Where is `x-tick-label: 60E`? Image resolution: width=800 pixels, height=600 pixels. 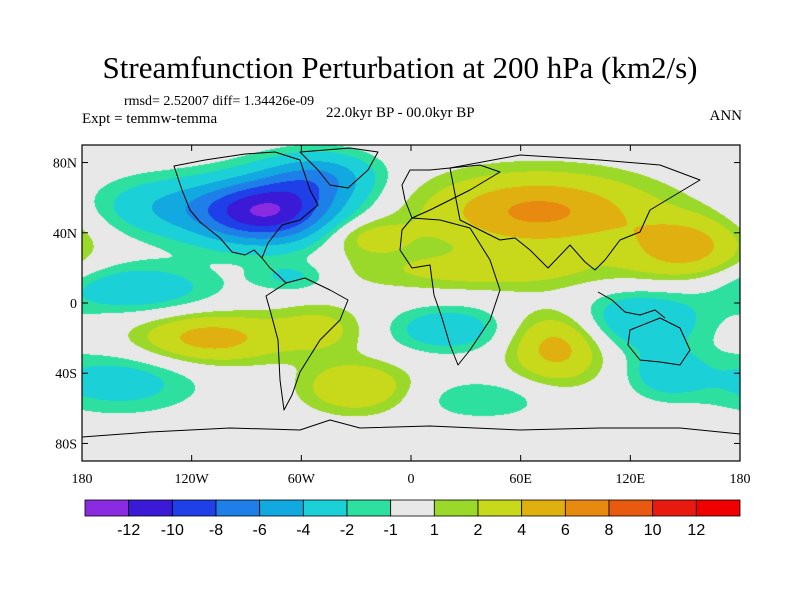
x-tick-label: 60E is located at coordinates (520, 479).